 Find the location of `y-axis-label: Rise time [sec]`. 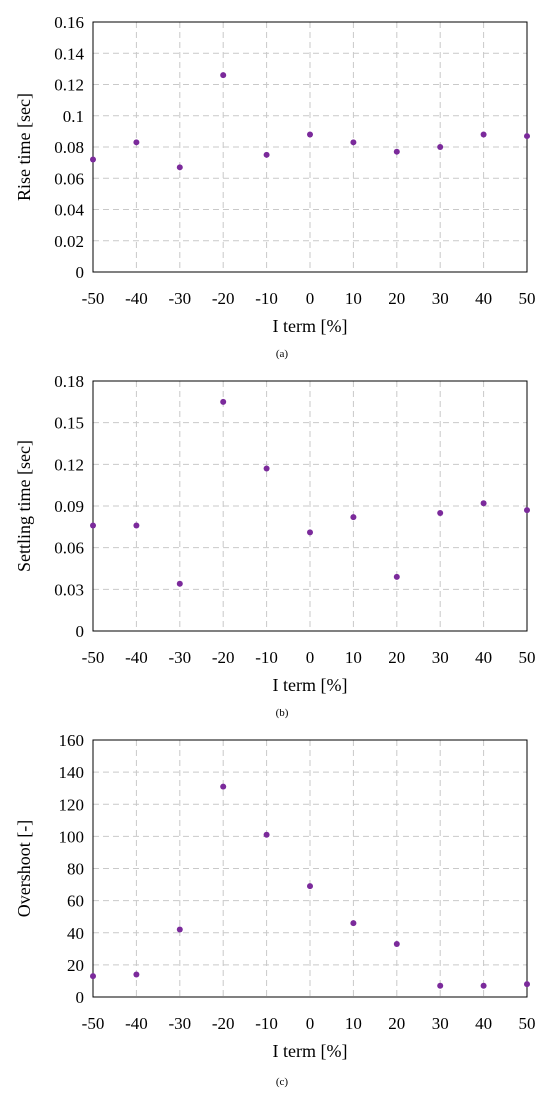

y-axis-label: Rise time [sec] is located at coordinates (24, 147).